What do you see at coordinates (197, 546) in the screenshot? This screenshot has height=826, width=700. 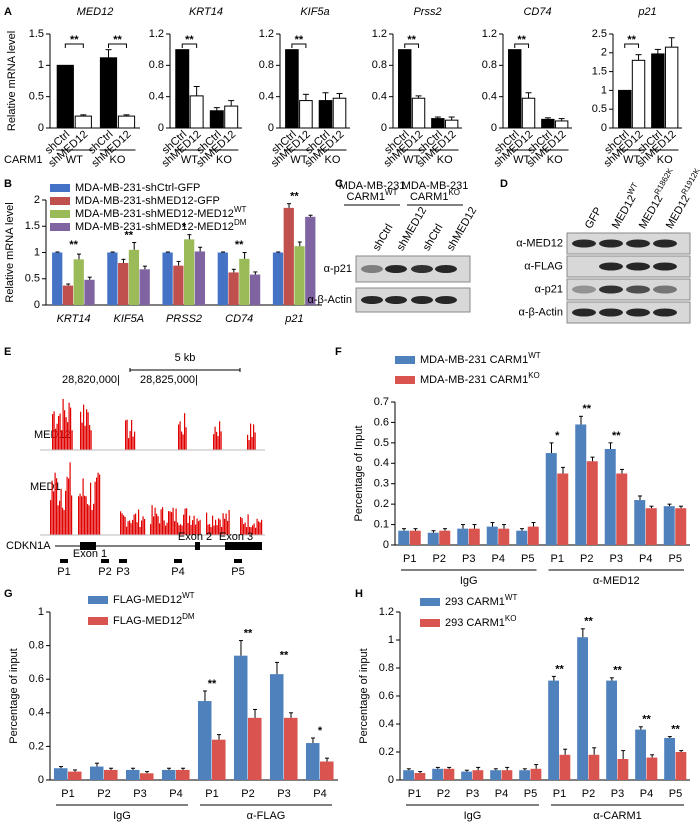 I see `exon` at bounding box center [197, 546].